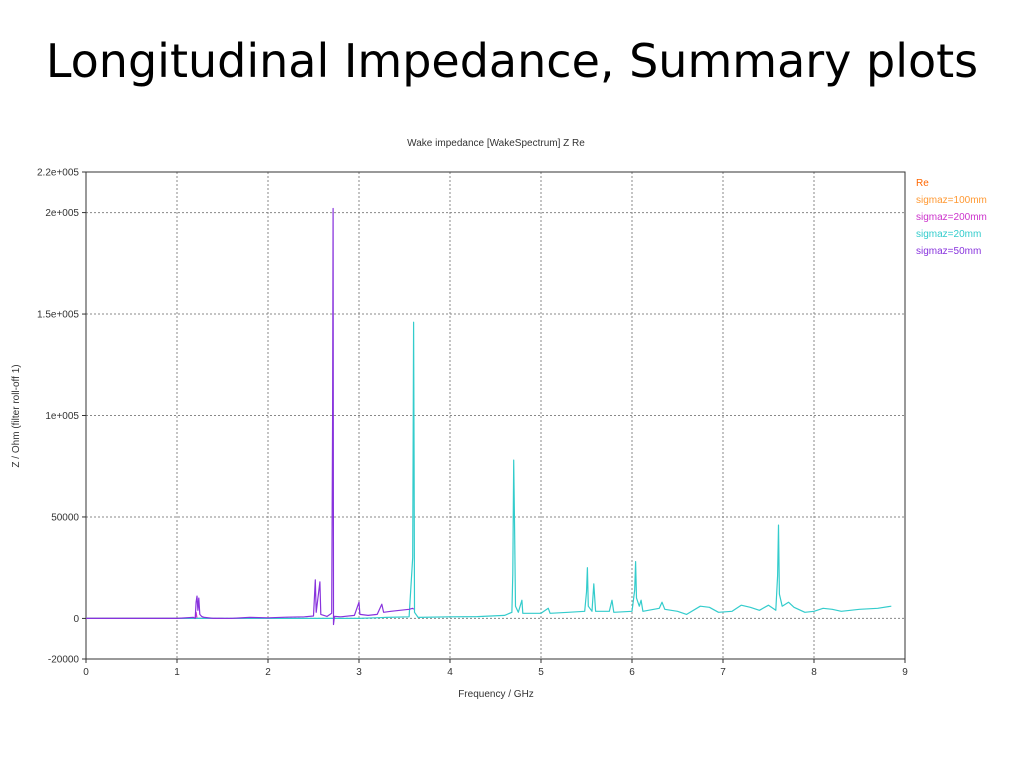  What do you see at coordinates (723, 672) in the screenshot?
I see `x-tick-label: 7` at bounding box center [723, 672].